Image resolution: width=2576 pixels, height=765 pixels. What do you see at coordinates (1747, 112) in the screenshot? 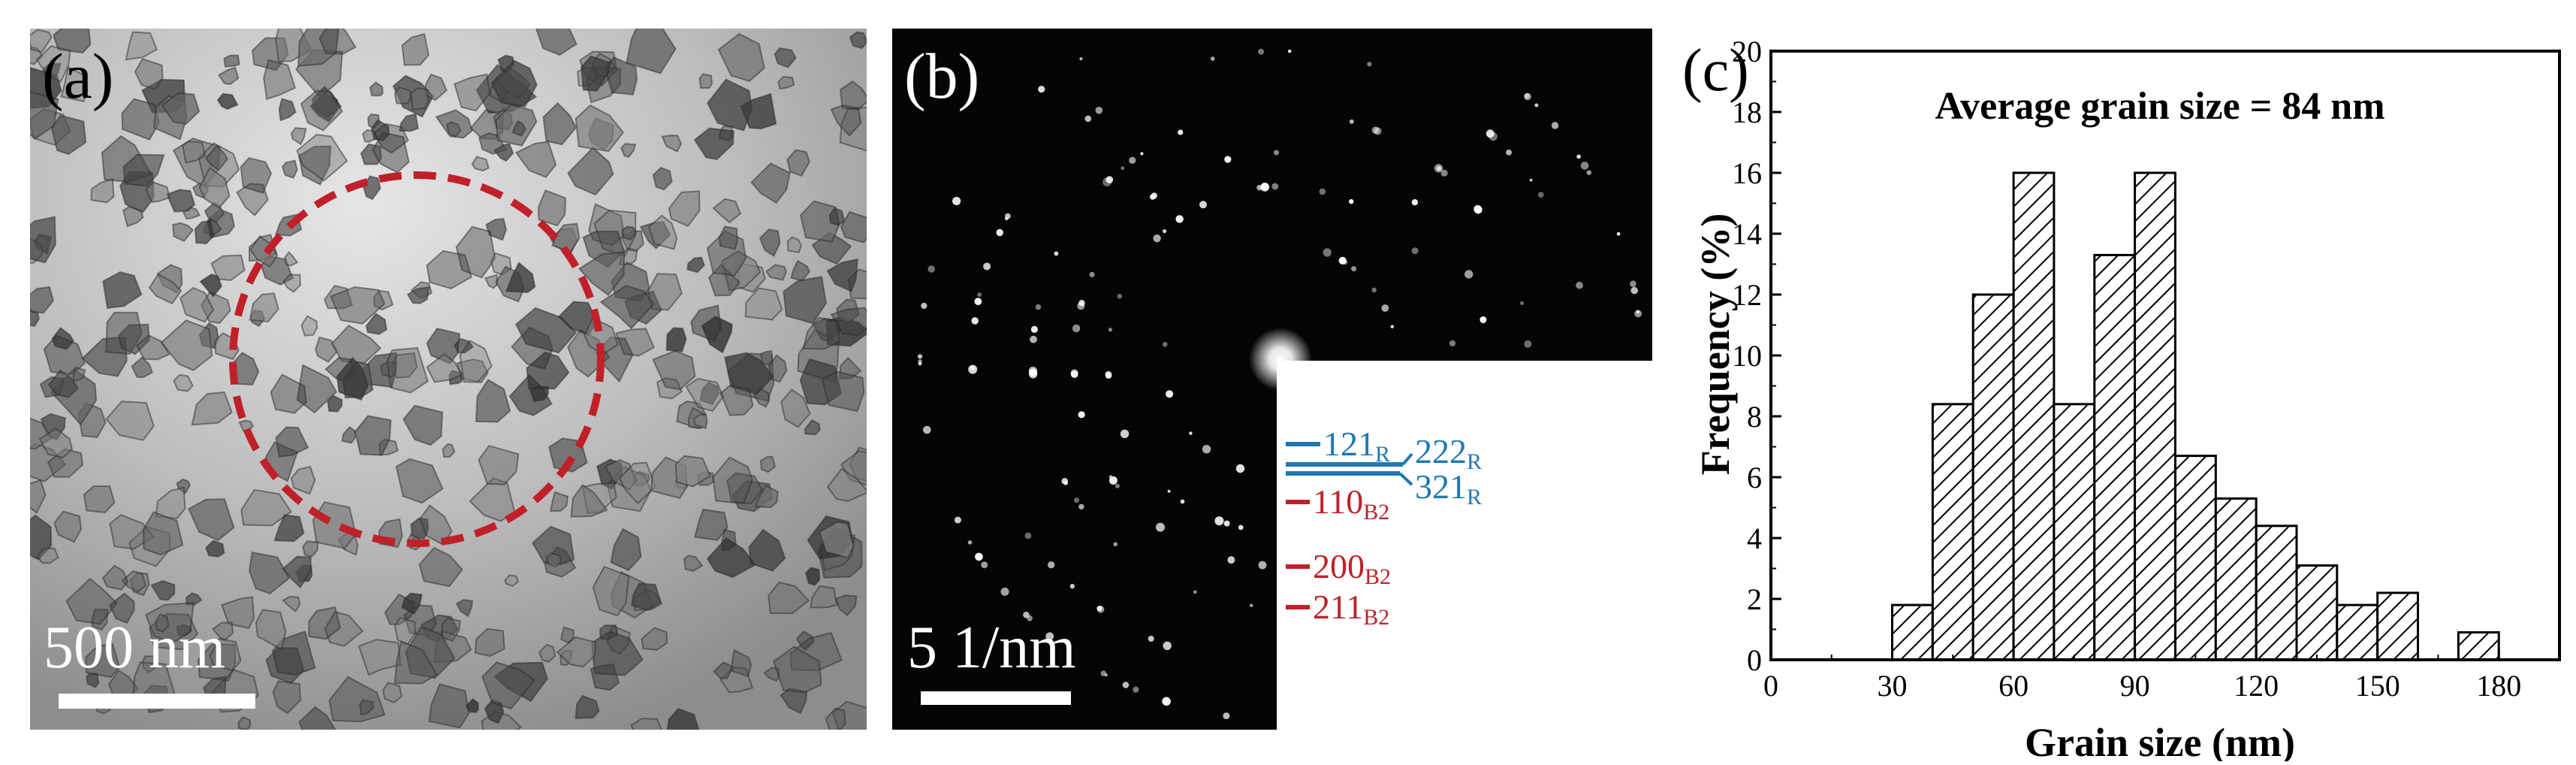
I see `y-tick-label: 18` at bounding box center [1747, 112].